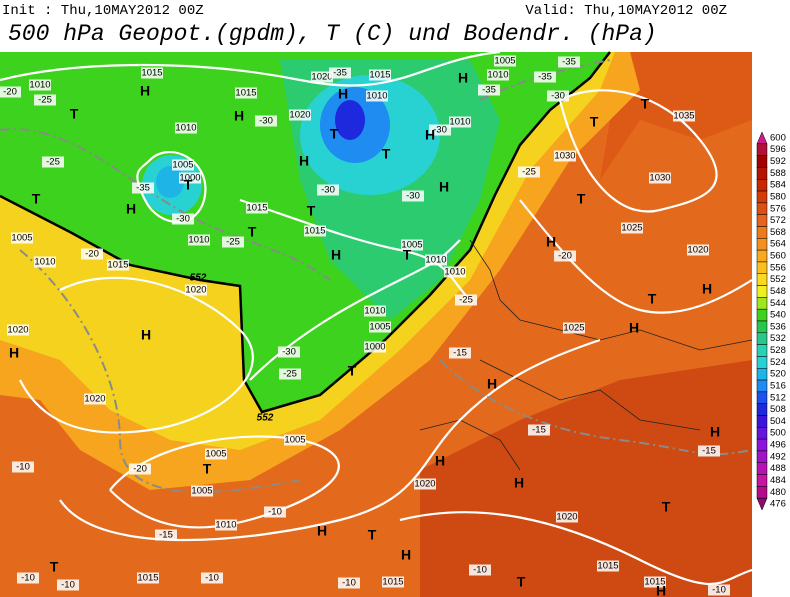 This screenshot has height=597, width=790. Describe the element at coordinates (778, 279) in the screenshot. I see `colorbar-label: 552` at that location.